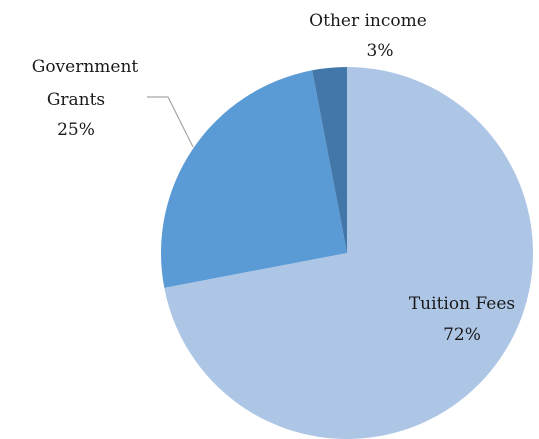 The height and width of the screenshot is (439, 539). I want to click on tuition-fees-label: Tuition Fees, so click(462, 304).